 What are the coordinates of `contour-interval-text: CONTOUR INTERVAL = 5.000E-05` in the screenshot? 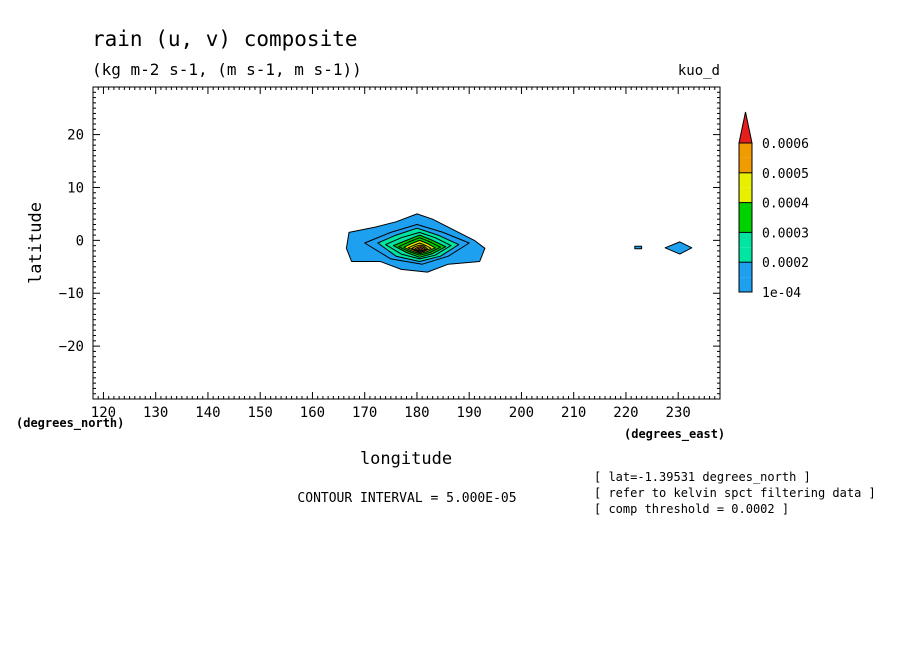 It's located at (406, 498).